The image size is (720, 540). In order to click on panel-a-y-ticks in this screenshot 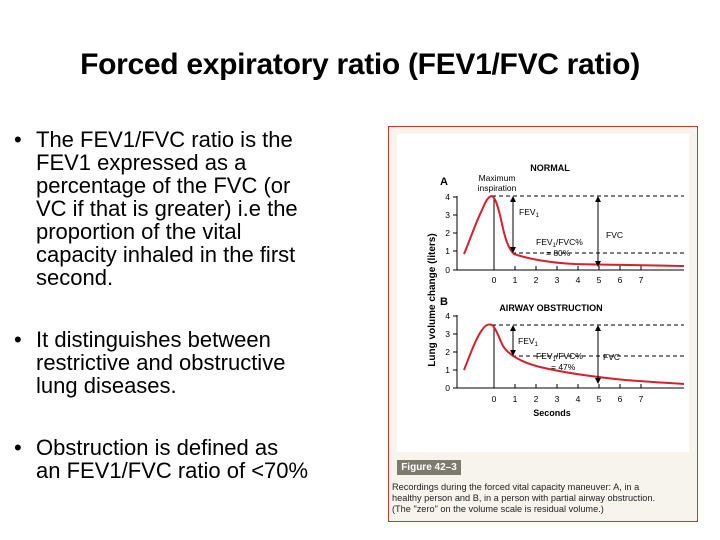, I will do `click(455, 233)`.